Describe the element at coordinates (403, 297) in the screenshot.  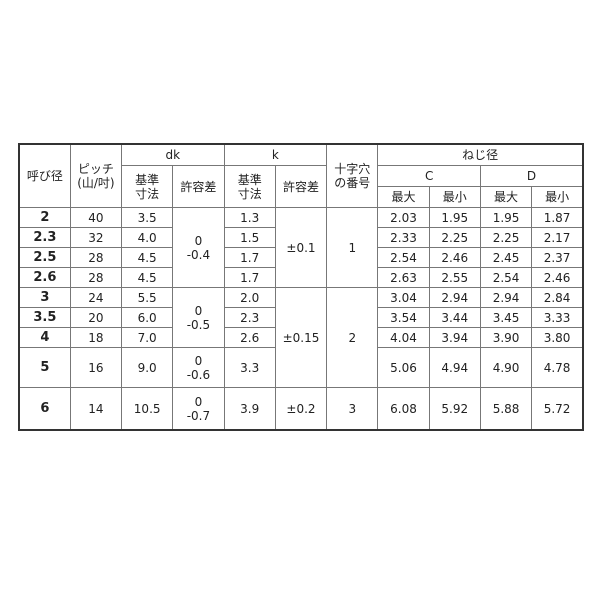
I see `c-max: 3.04` at that location.